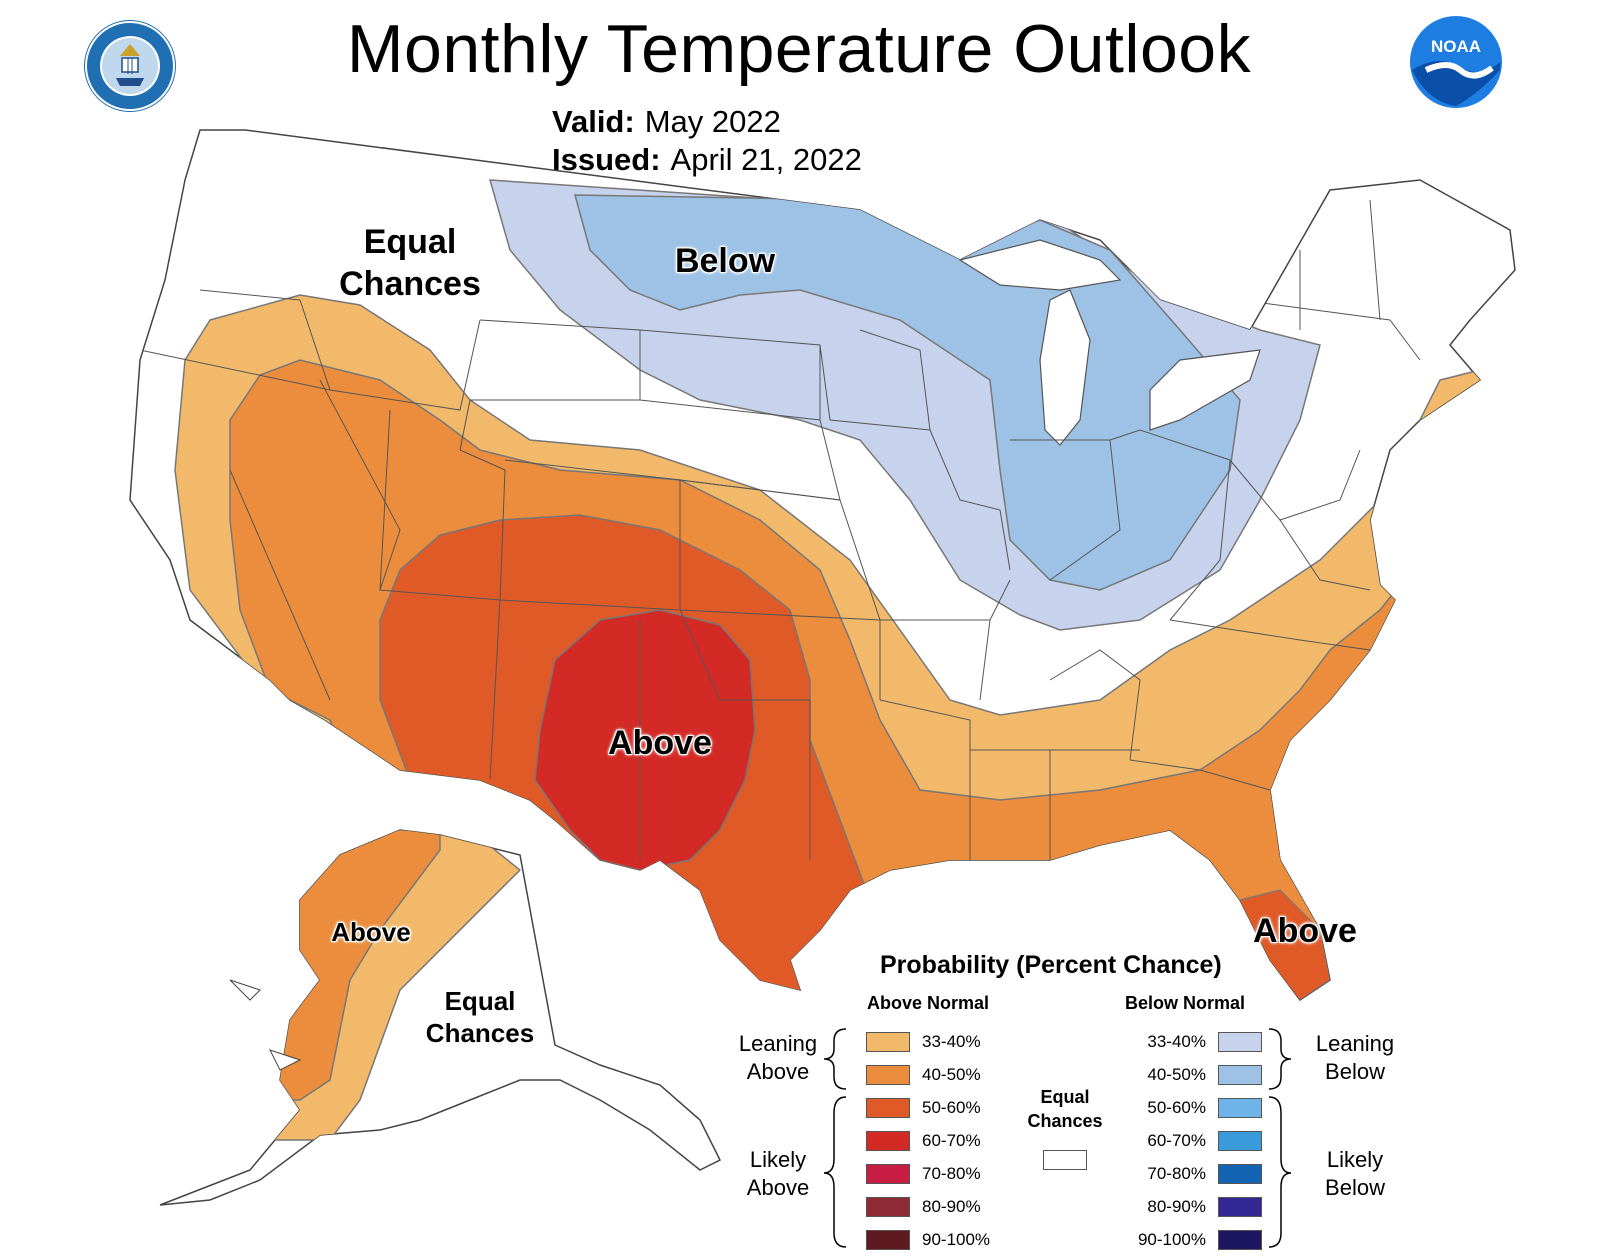  What do you see at coordinates (130, 66) in the screenshot?
I see `commerce-seal-icon` at bounding box center [130, 66].